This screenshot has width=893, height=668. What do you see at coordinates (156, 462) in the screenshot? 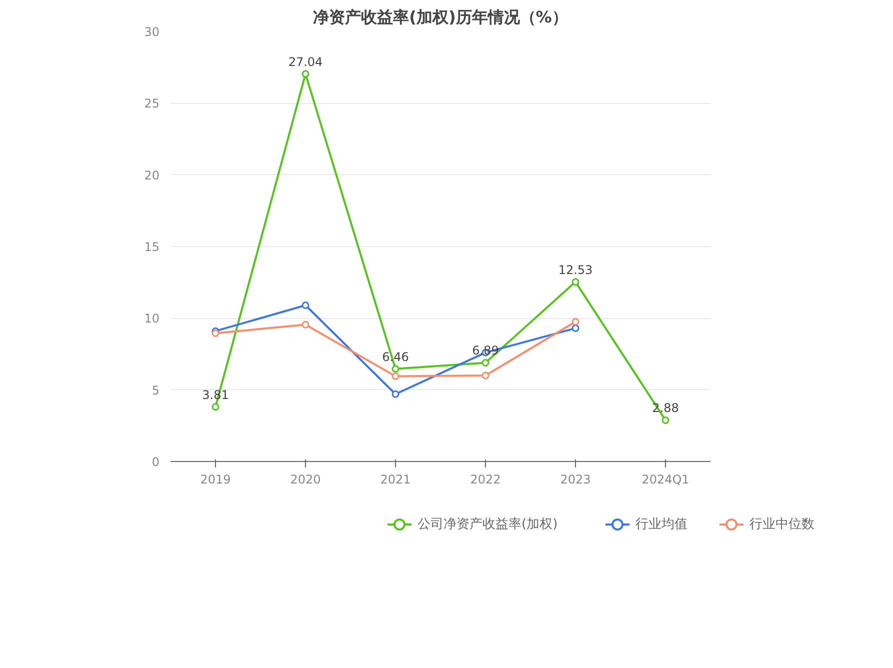
I see `y-tick-label: 0` at bounding box center [156, 462].